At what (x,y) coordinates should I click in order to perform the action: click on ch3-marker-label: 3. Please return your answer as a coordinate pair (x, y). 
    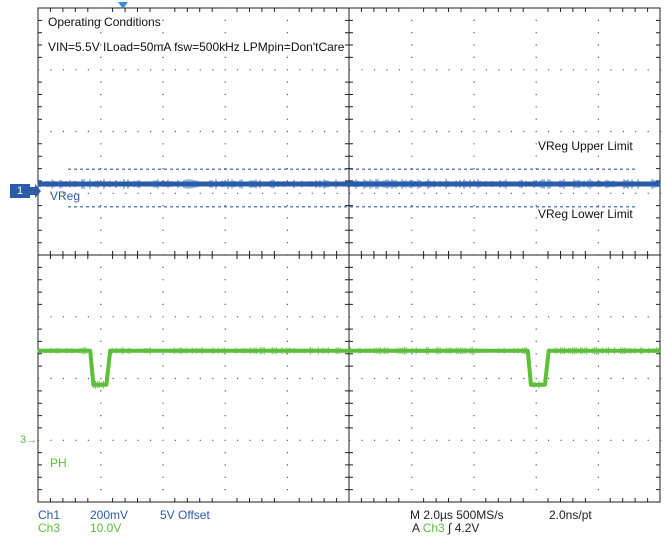
    Looking at the image, I should click on (23, 440).